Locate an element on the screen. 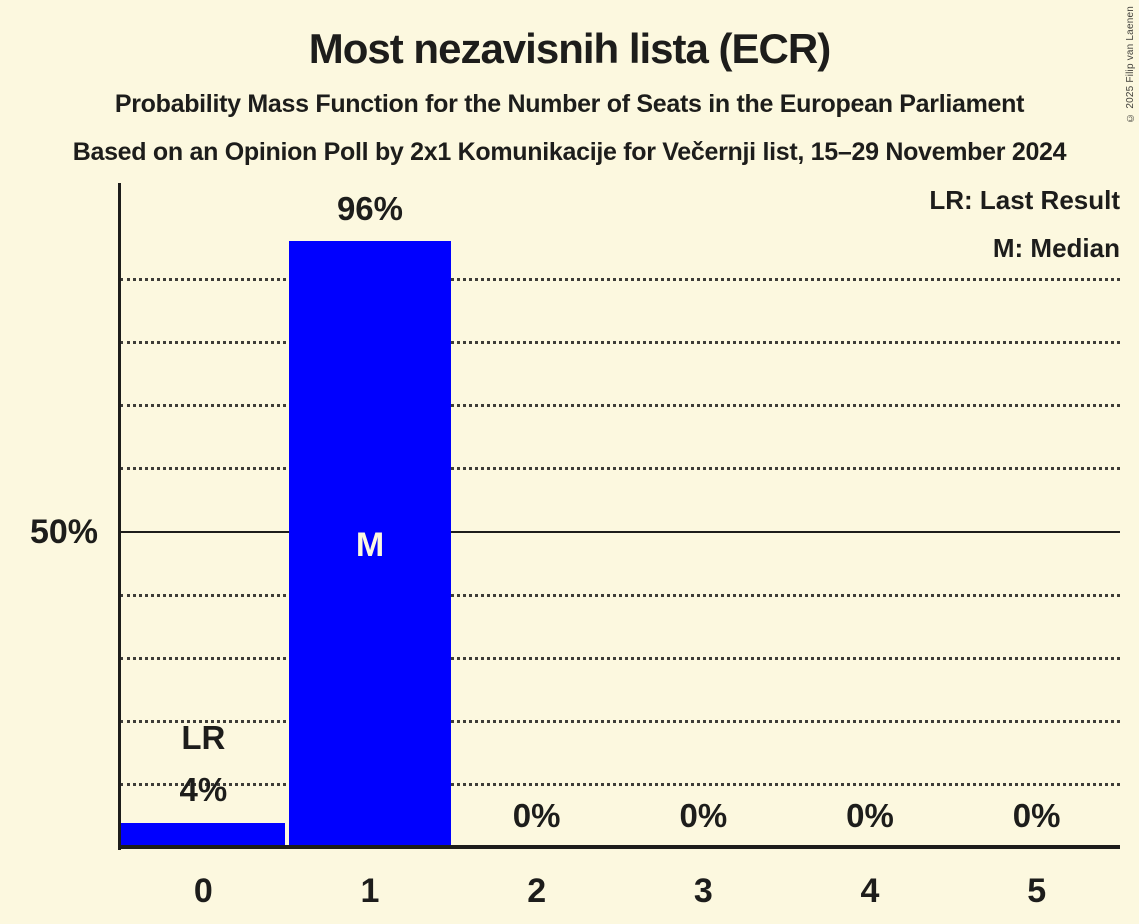 This screenshot has width=1139, height=924. x-axis-line is located at coordinates (619, 847).